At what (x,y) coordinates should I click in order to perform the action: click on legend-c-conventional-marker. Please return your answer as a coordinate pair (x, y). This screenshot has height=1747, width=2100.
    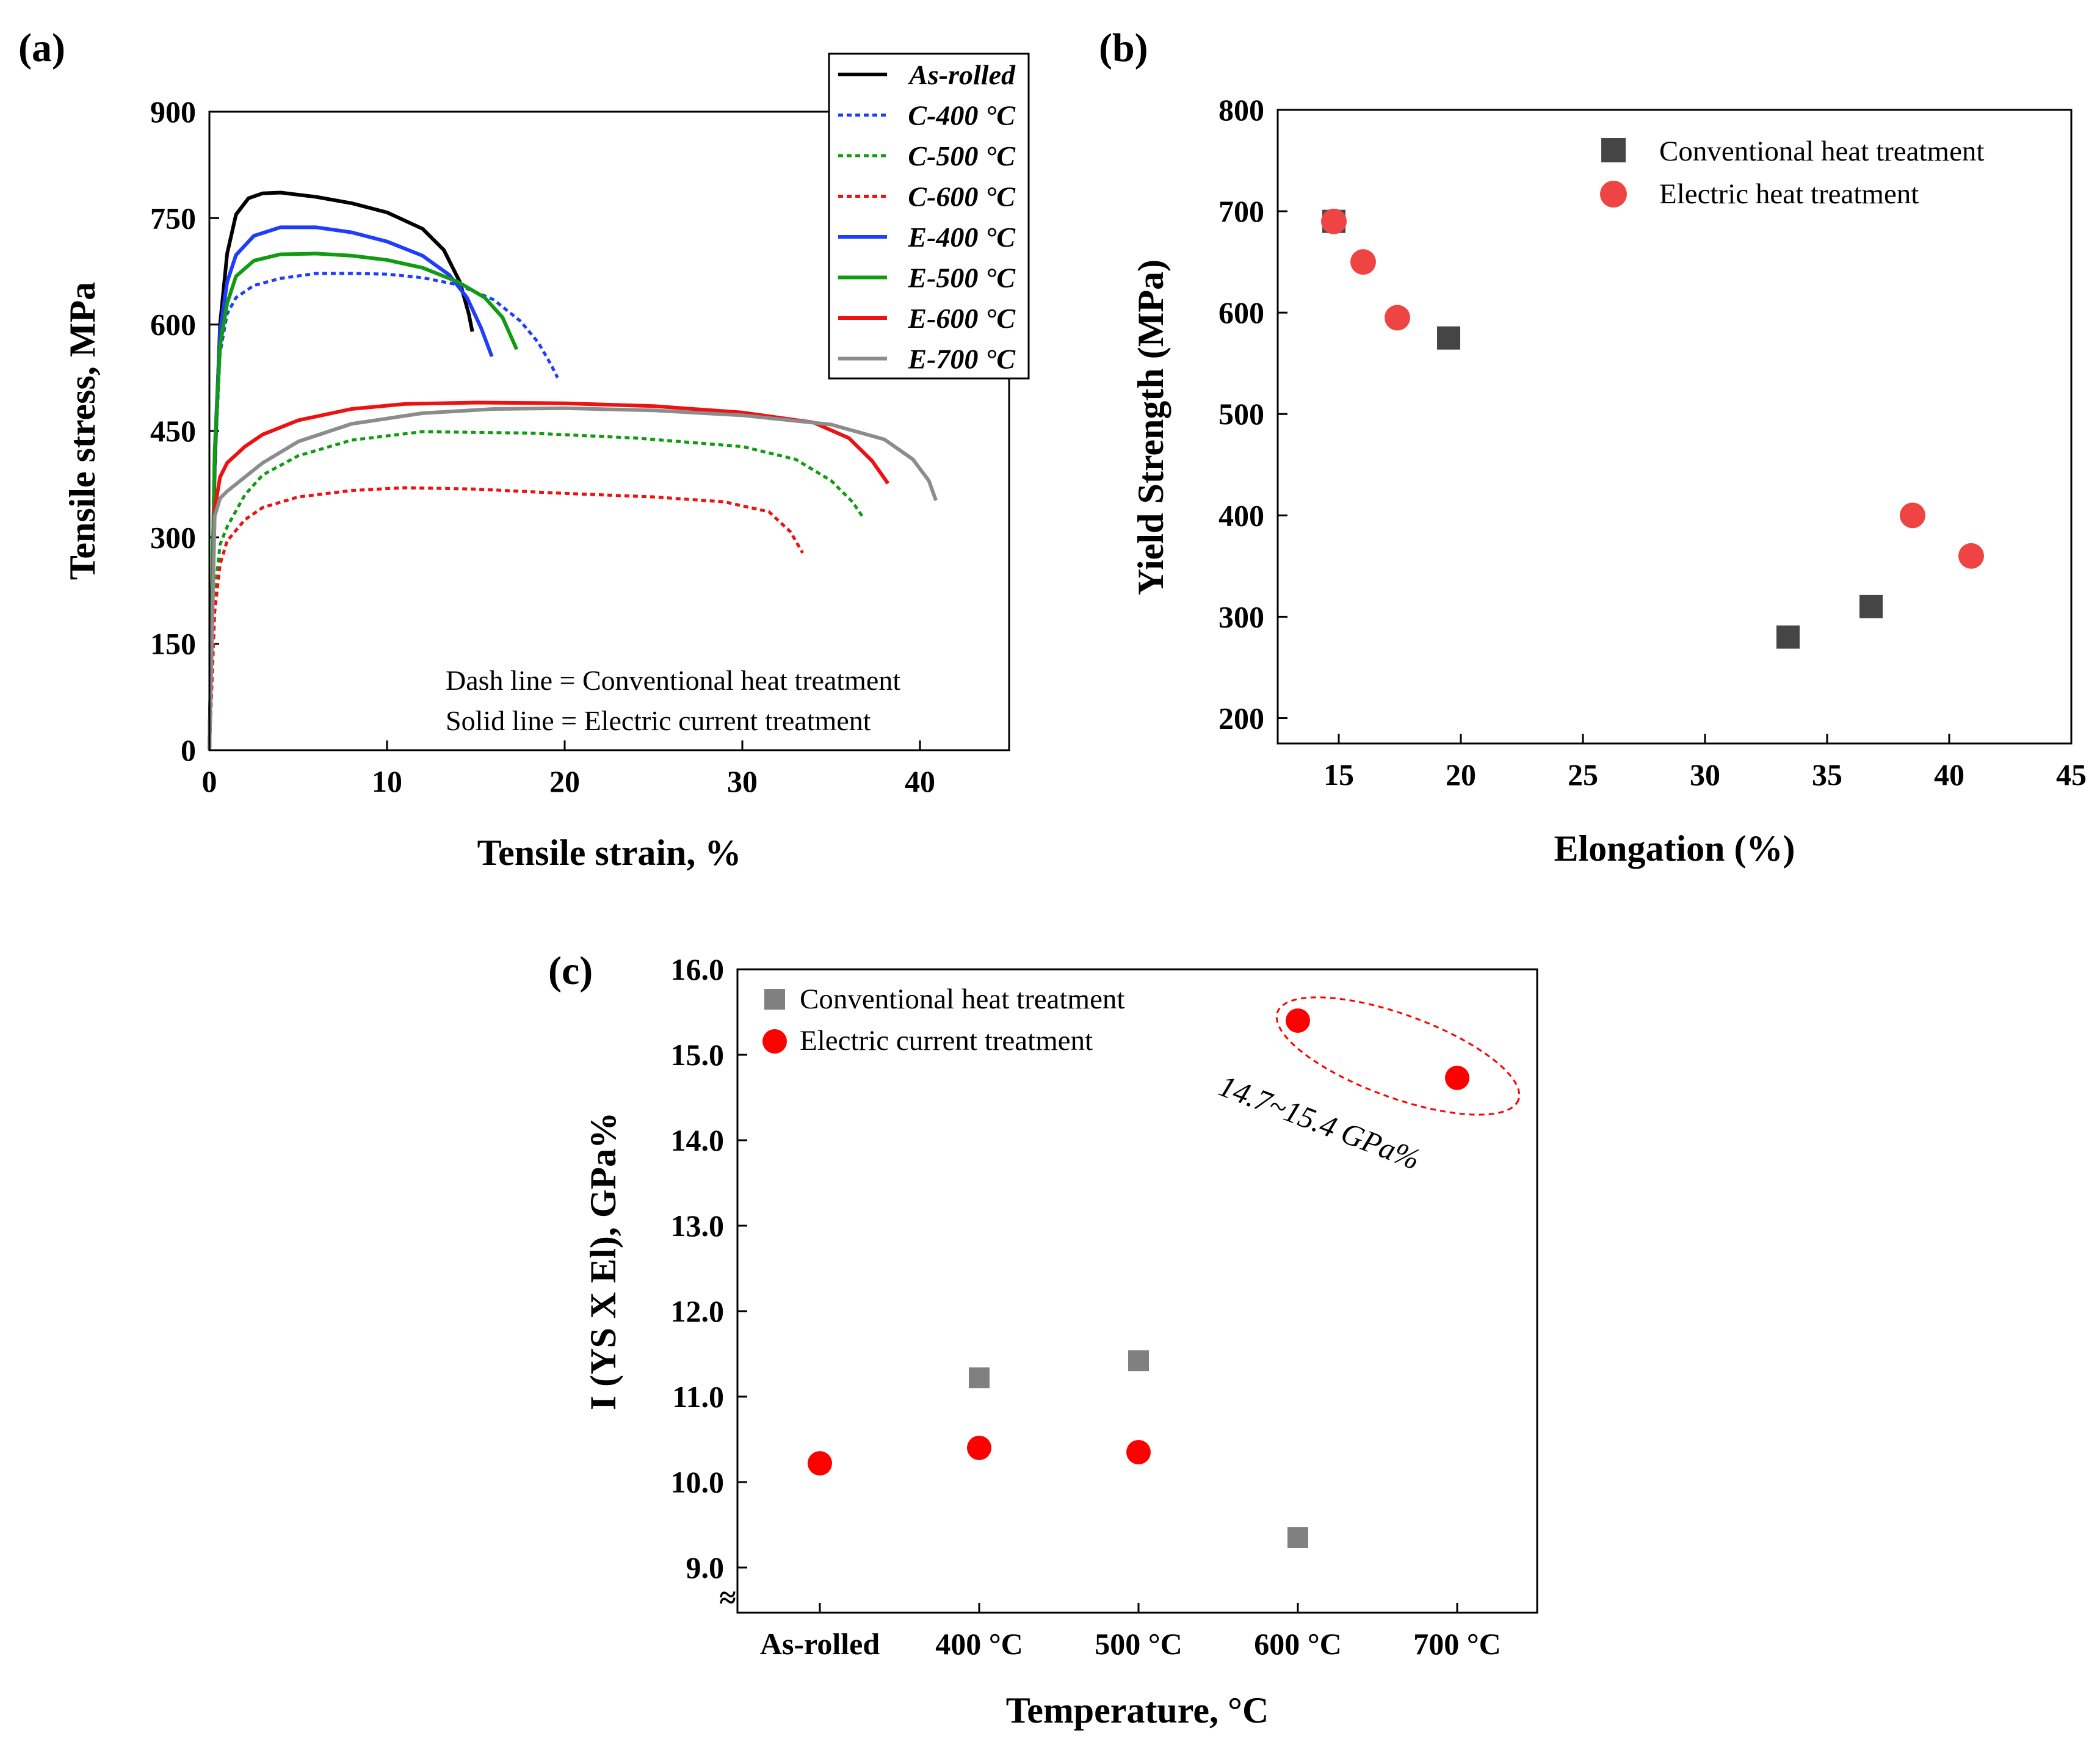
    Looking at the image, I should click on (774, 999).